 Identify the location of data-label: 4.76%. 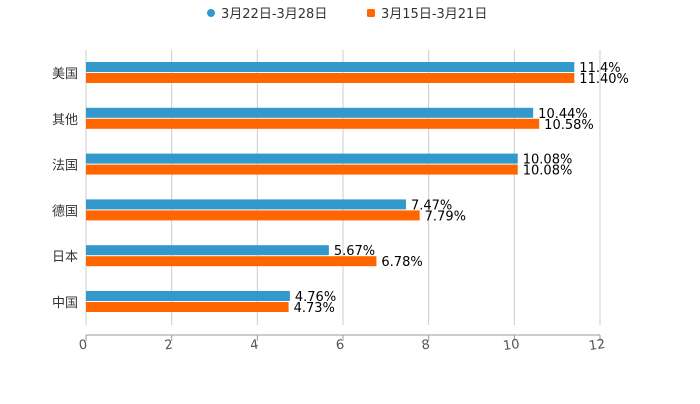
(315, 297).